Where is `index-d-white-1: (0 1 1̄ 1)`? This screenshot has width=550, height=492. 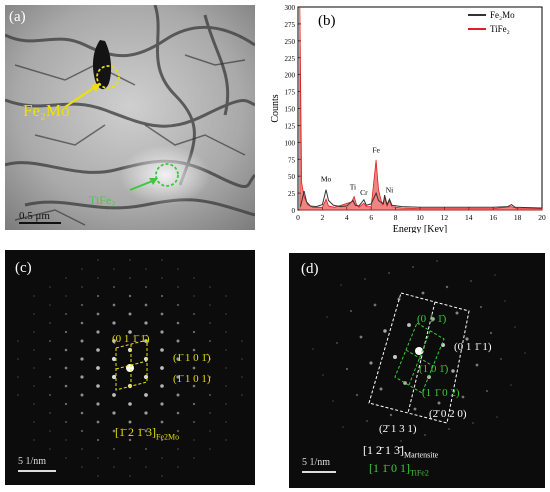
index-d-white-1: (0 1 1̄ 1) is located at coordinates (473, 347).